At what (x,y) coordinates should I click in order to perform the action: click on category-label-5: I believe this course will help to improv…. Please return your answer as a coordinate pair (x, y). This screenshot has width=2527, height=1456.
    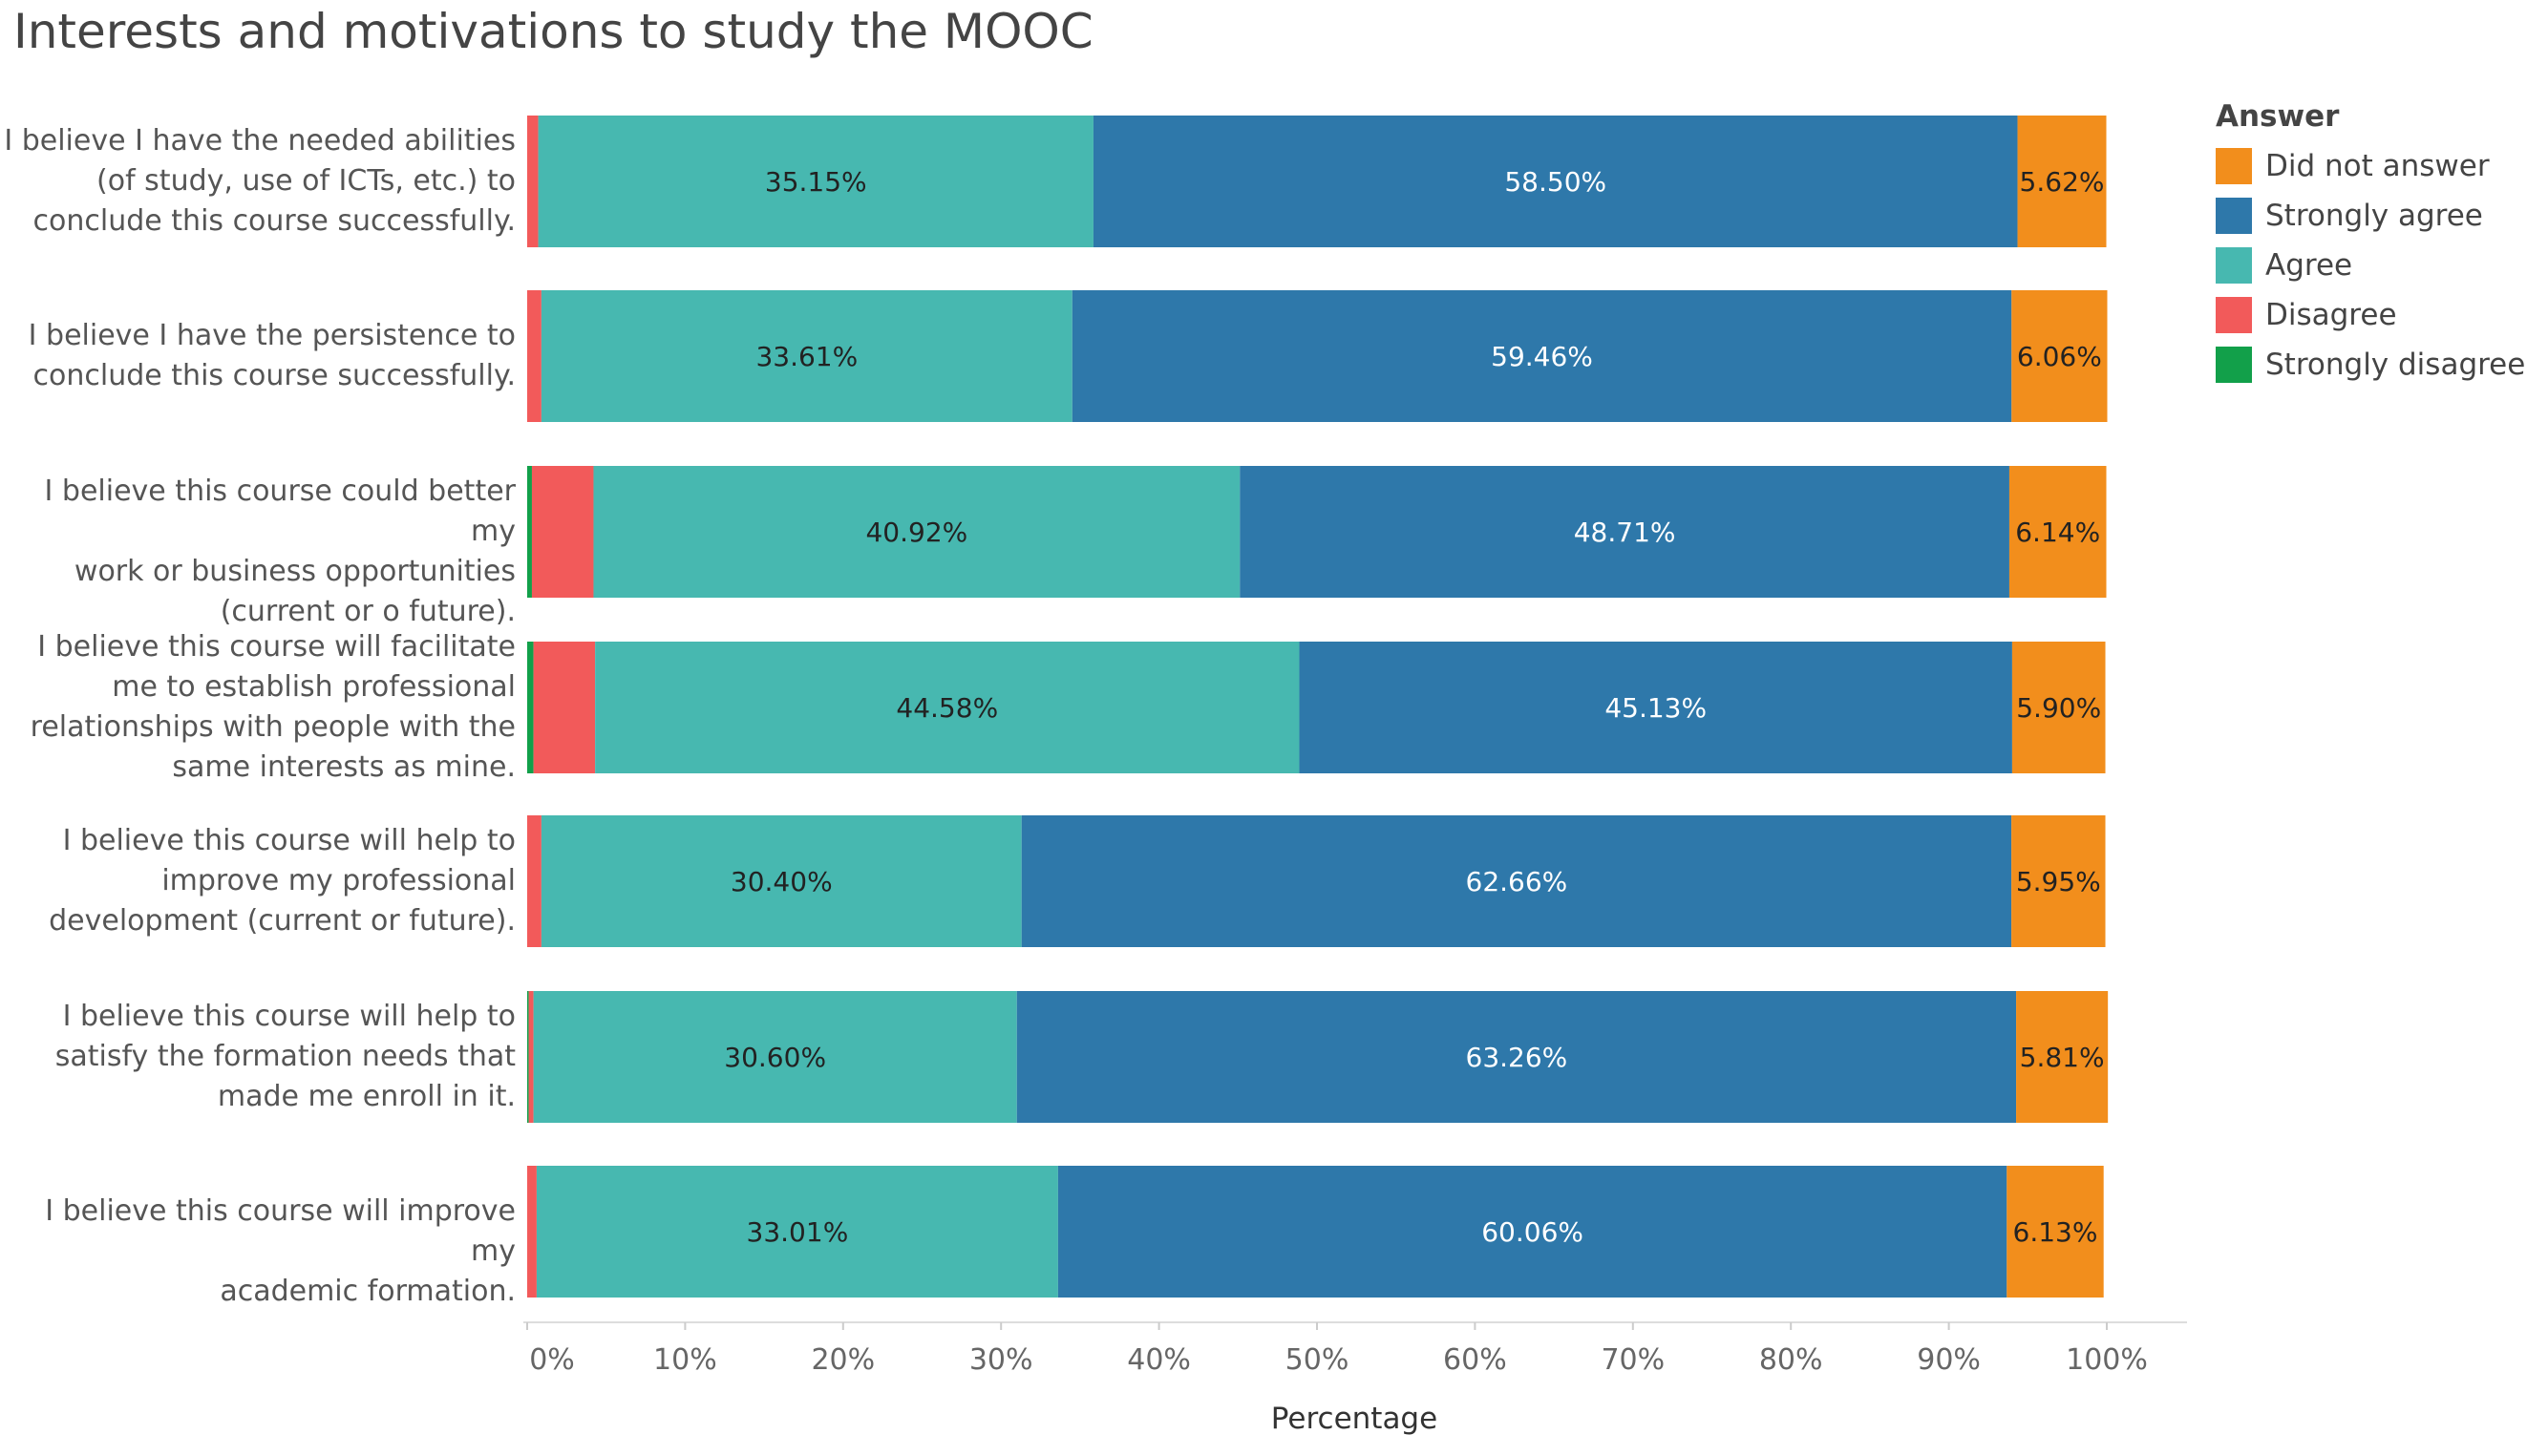
    Looking at the image, I should click on (258, 881).